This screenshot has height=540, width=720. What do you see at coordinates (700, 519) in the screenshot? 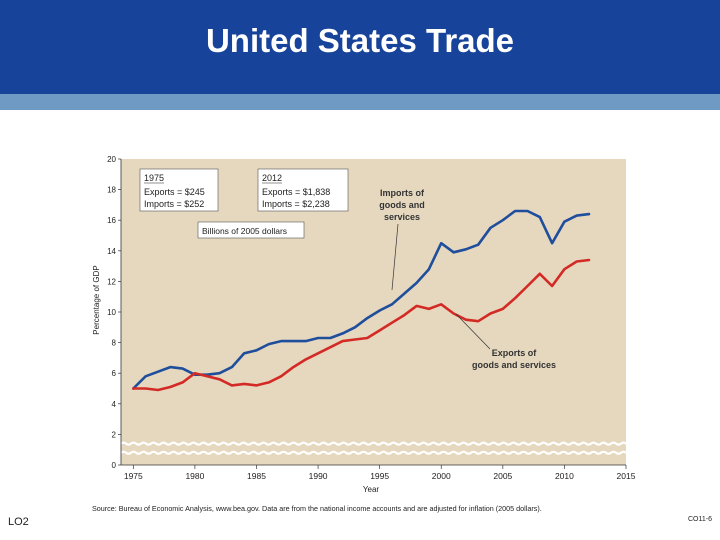
I see `slide-number: CO11-6` at bounding box center [700, 519].